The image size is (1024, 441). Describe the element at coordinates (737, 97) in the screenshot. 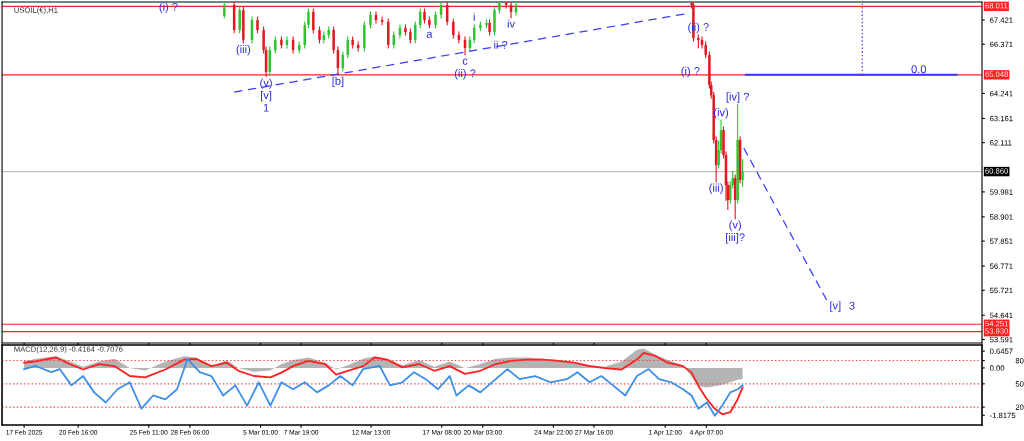

I see `annotation: [iv] ?` at that location.